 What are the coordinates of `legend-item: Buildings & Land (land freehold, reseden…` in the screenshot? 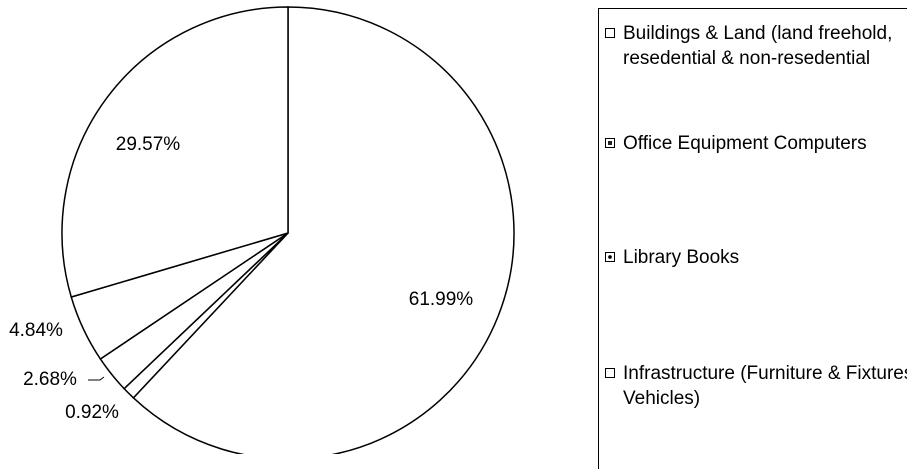 It's located at (756, 46).